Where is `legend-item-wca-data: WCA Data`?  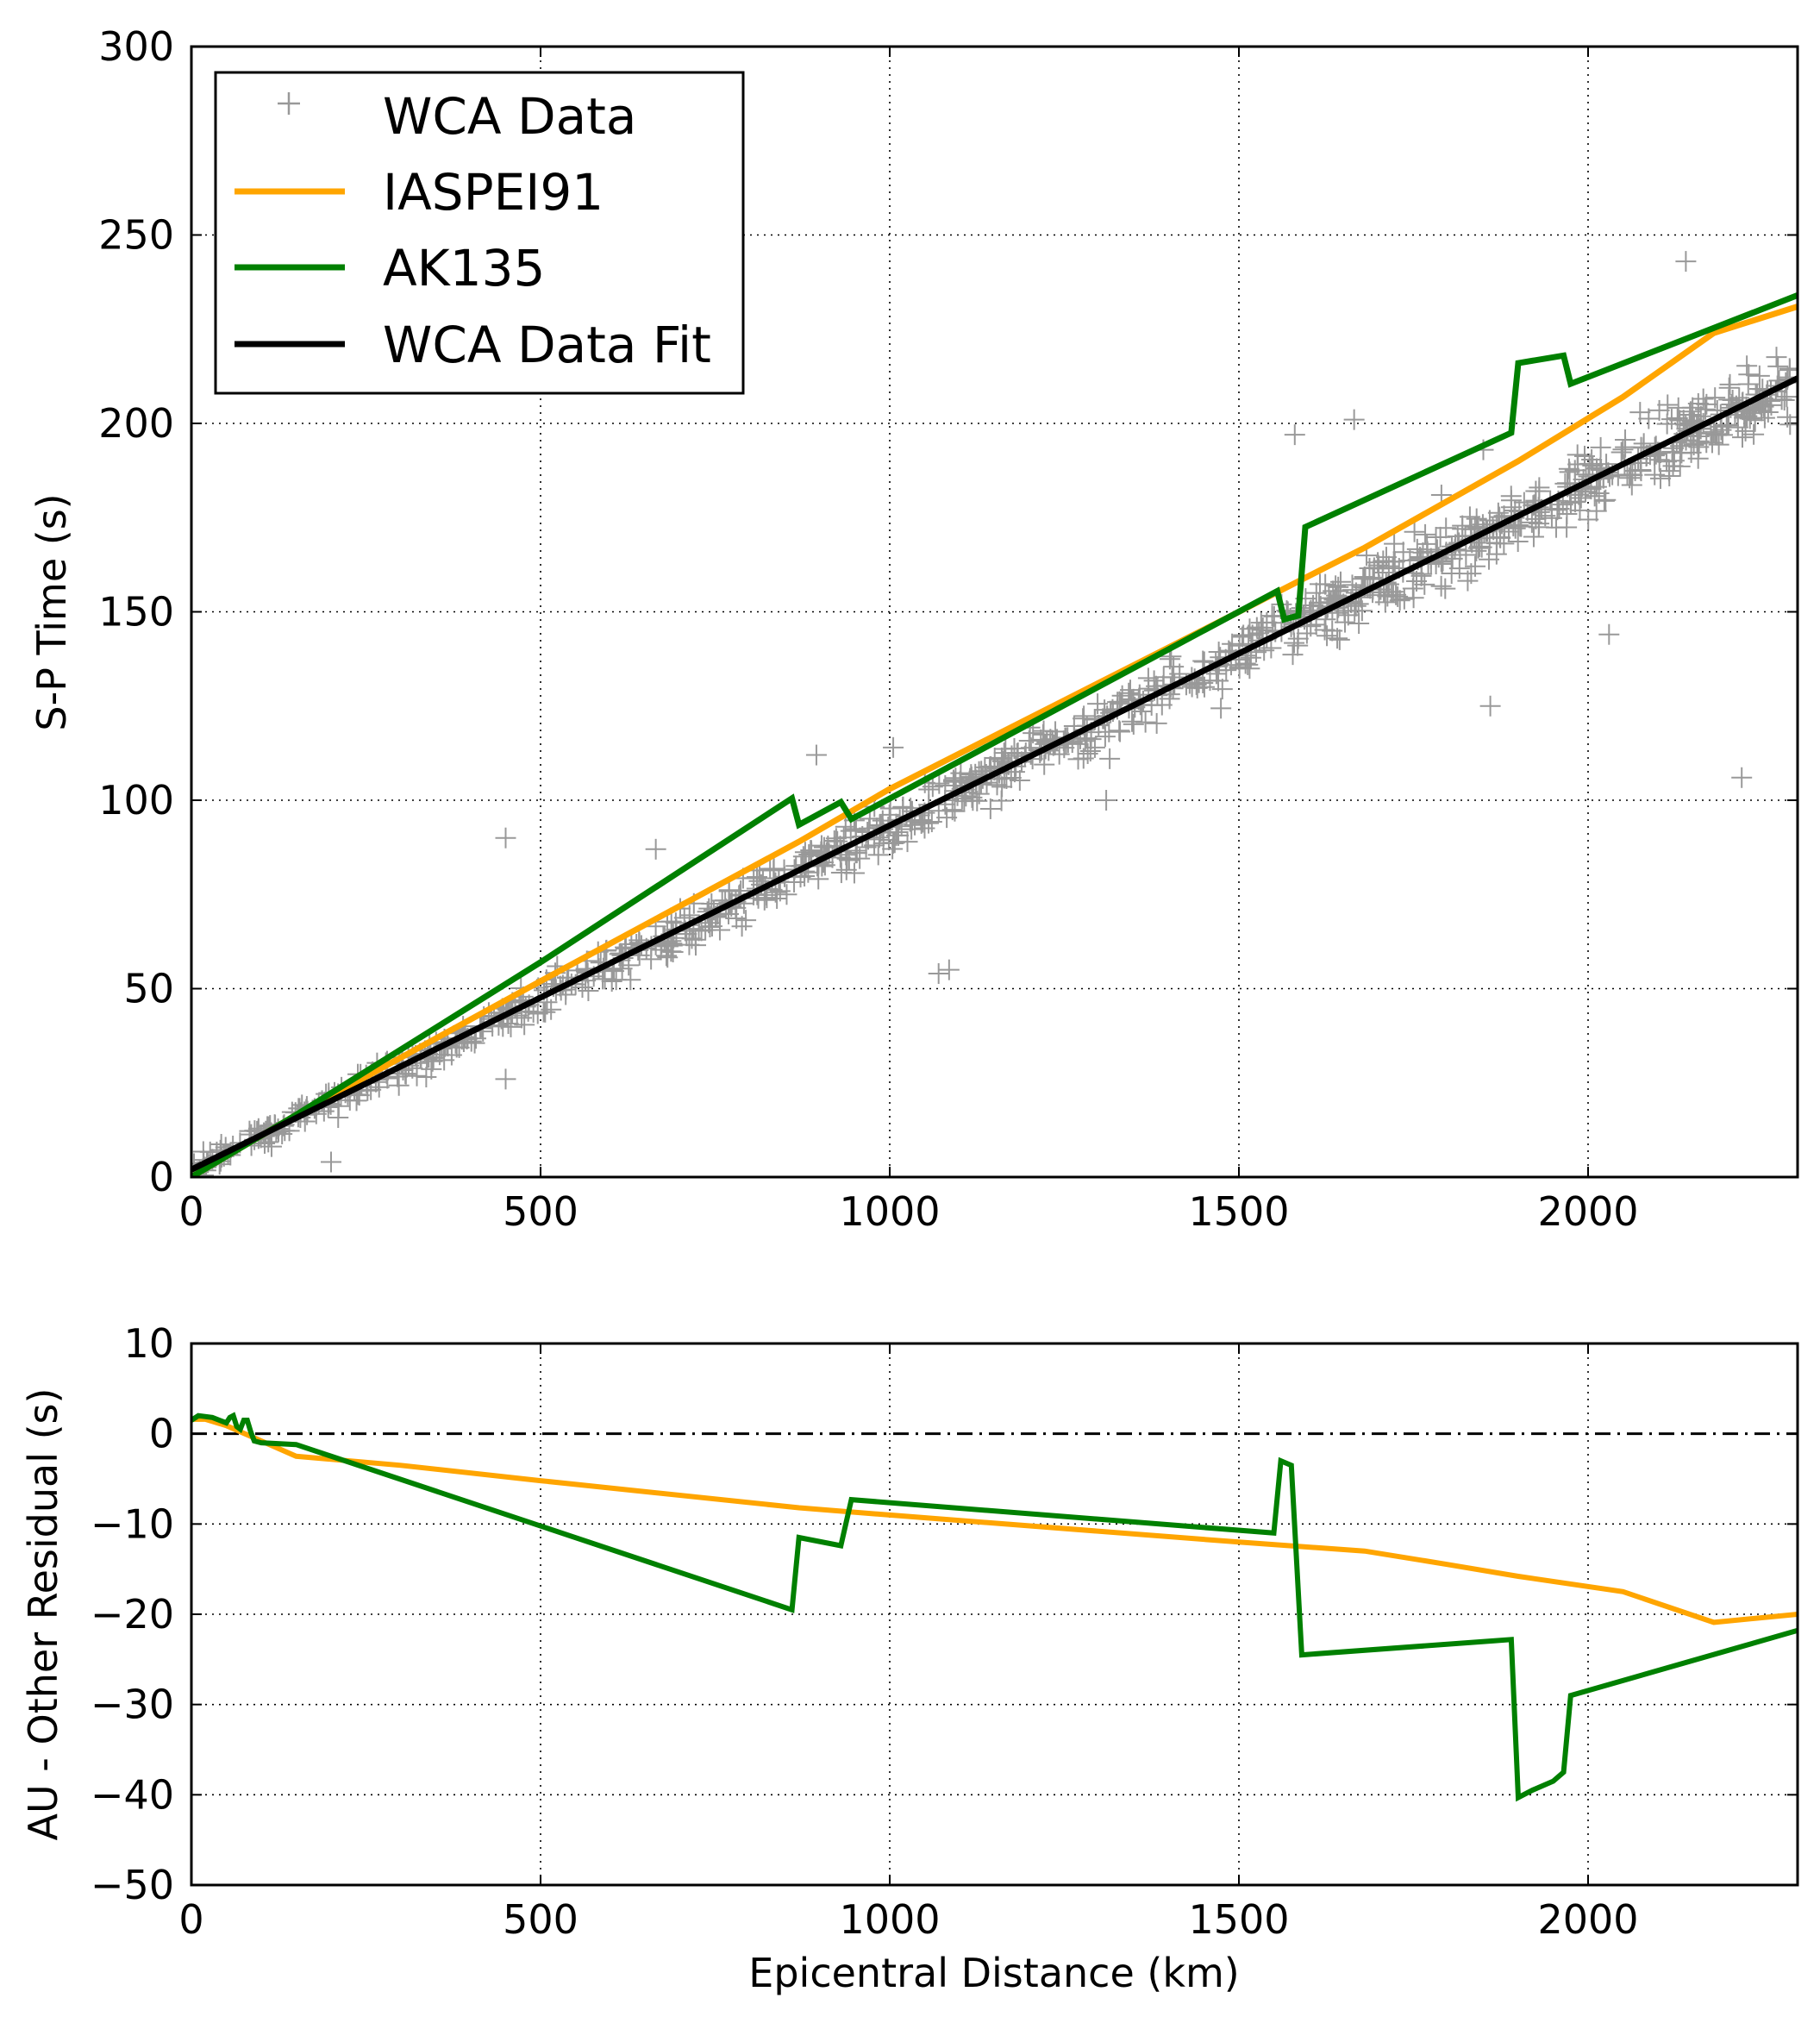 legend-item-wca-data: WCA Data is located at coordinates (457, 117).